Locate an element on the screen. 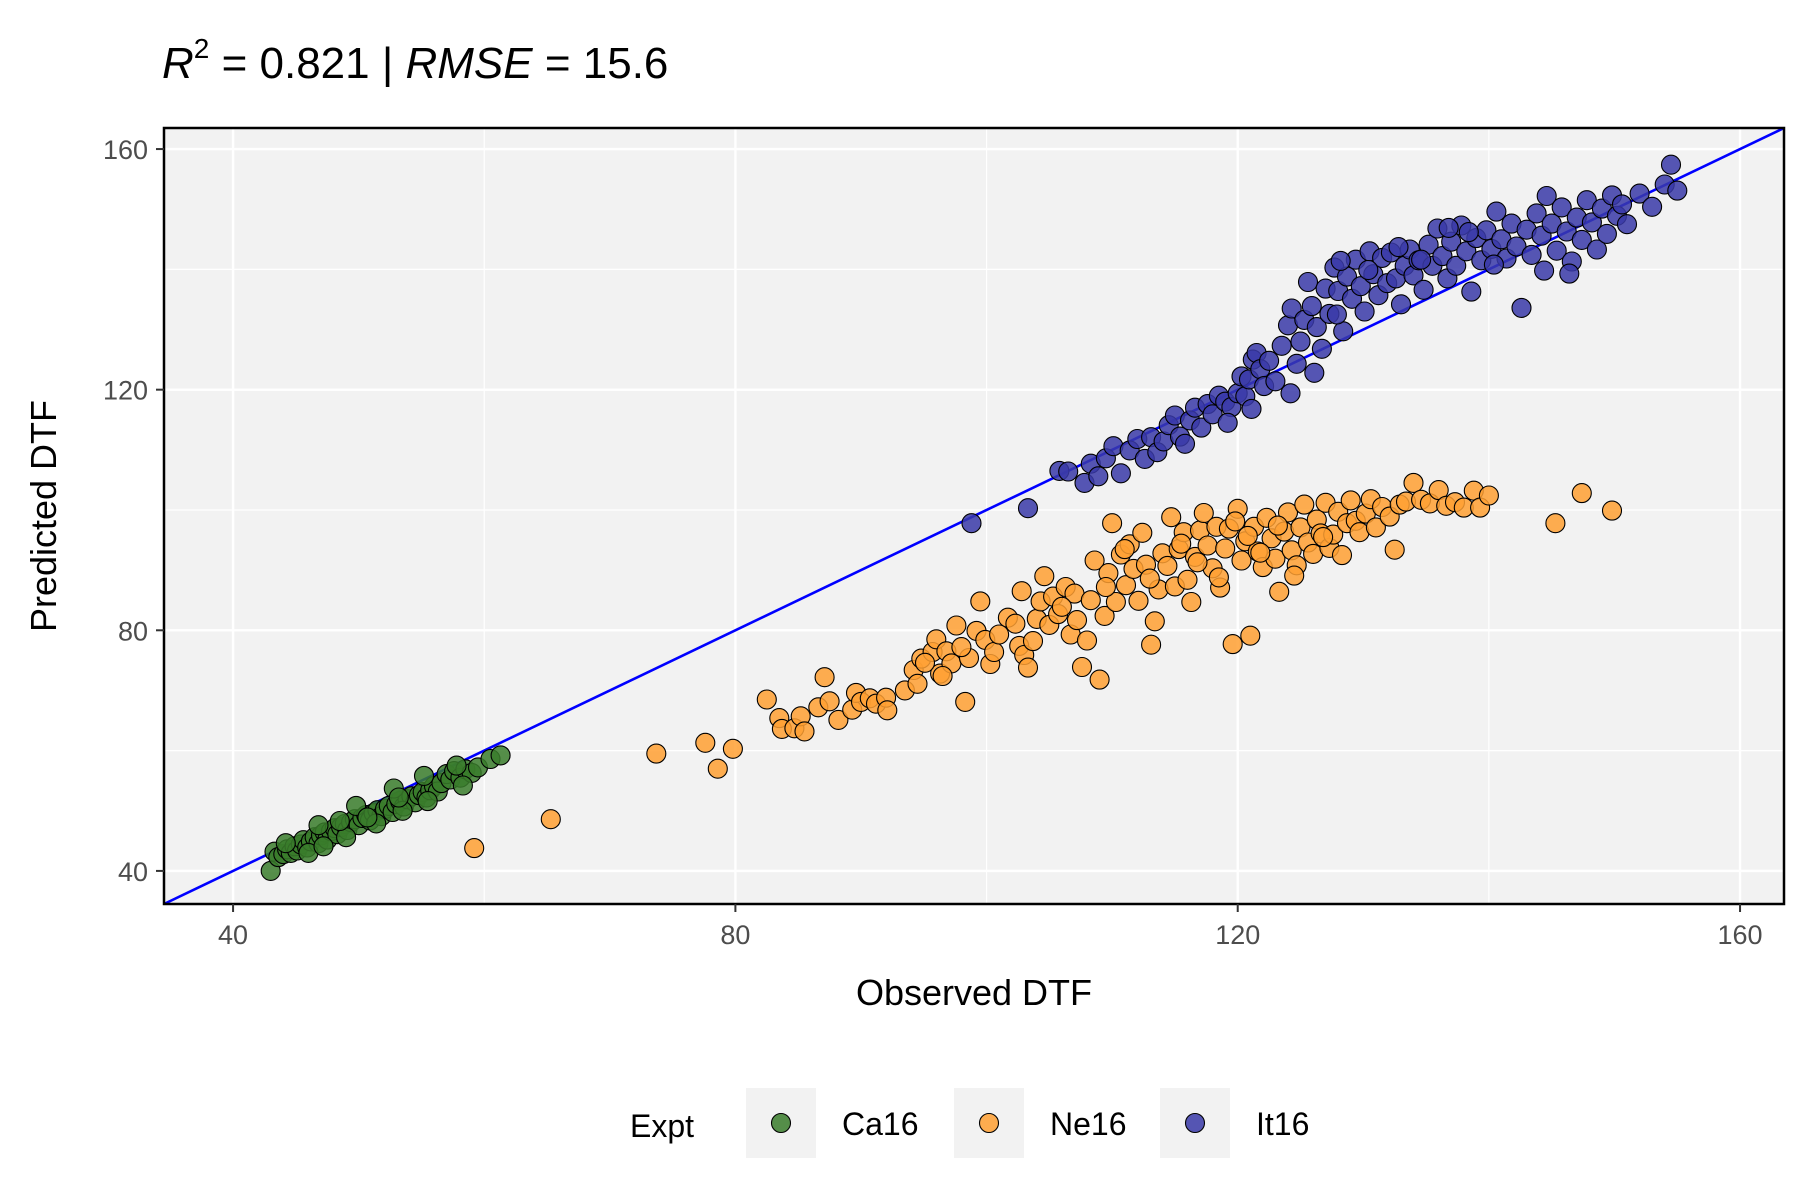 Image resolution: width=1800 pixels, height=1200 pixels. x-tick-label: 120 is located at coordinates (1237, 935).